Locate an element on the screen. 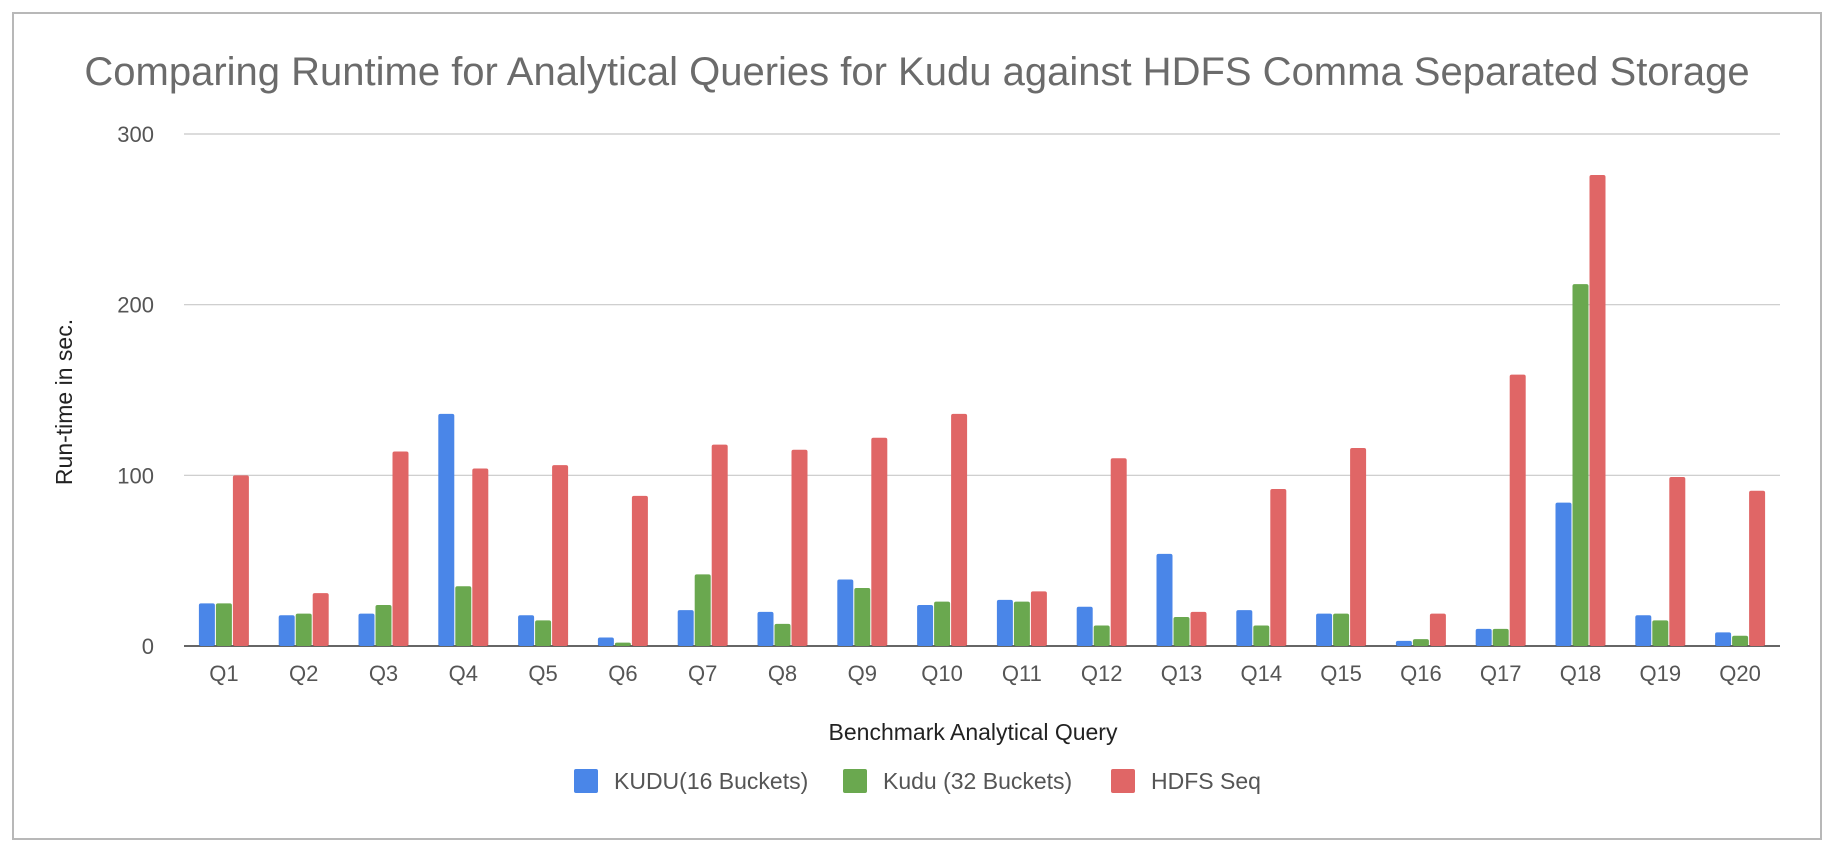 This screenshot has height=852, width=1834. x-axis-label: Benchmark Analytical Query is located at coordinates (973, 732).